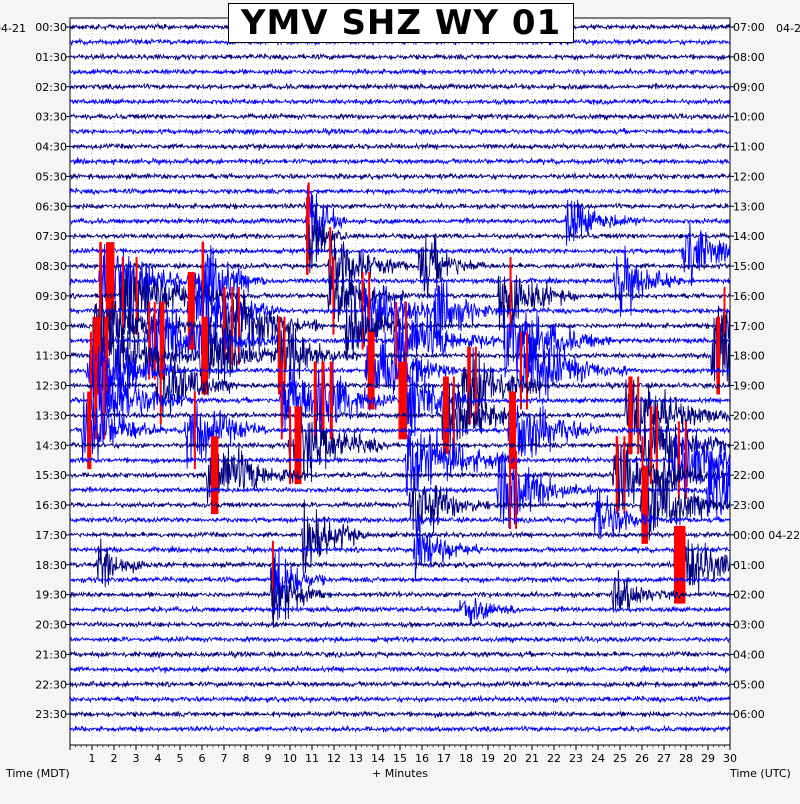 The width and height of the screenshot is (800, 804). I want to click on minute-label: 15, so click(400, 758).